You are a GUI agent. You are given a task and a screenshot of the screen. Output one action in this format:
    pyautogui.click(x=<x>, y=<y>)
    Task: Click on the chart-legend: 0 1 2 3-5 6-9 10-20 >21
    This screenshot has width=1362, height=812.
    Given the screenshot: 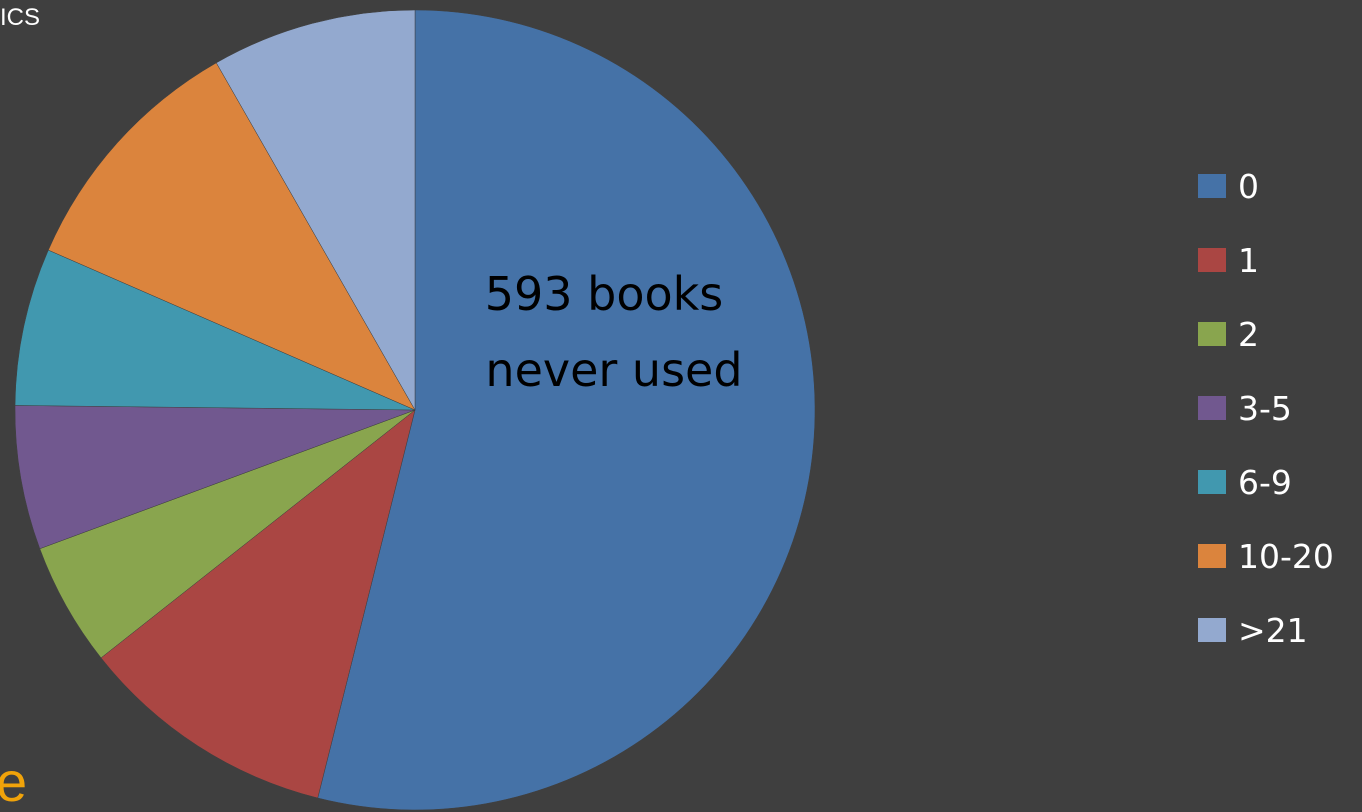 What is the action you would take?
    pyautogui.click(x=1266, y=426)
    